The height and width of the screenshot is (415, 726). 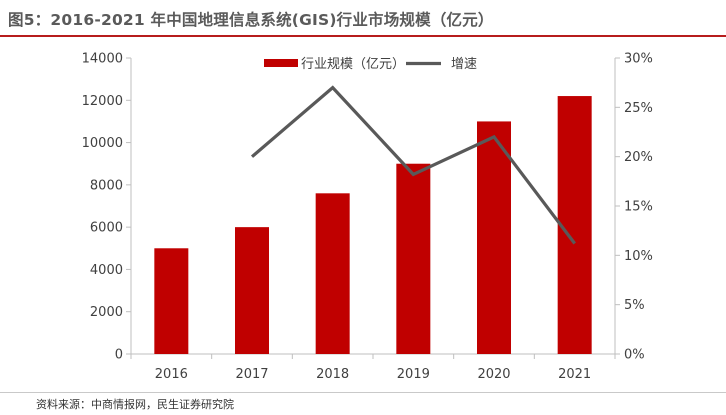 I want to click on chart-title: 图5：2016-2021 年中国地理信息系统(GIS)行业市场规模（亿元）, so click(x=251, y=20).